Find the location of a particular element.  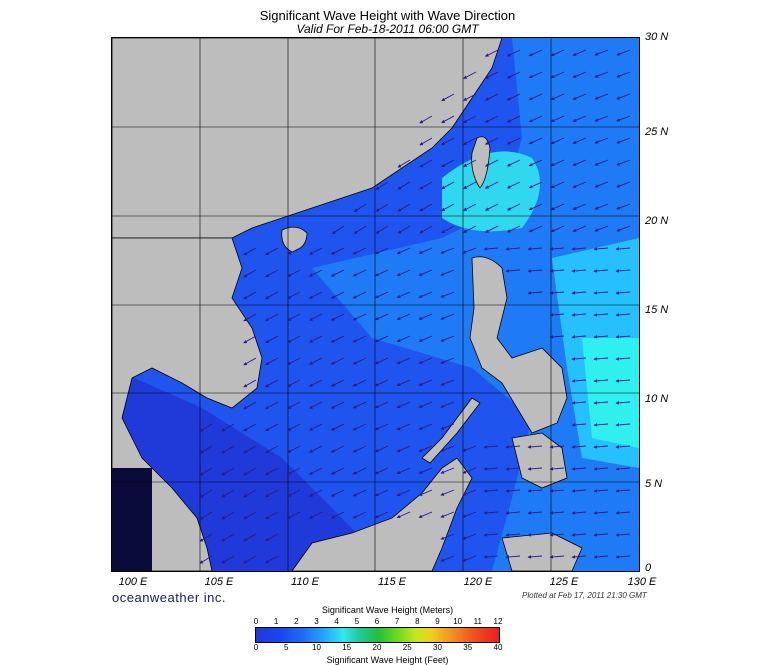

colorbar-tick-meters: 3 is located at coordinates (316, 621).